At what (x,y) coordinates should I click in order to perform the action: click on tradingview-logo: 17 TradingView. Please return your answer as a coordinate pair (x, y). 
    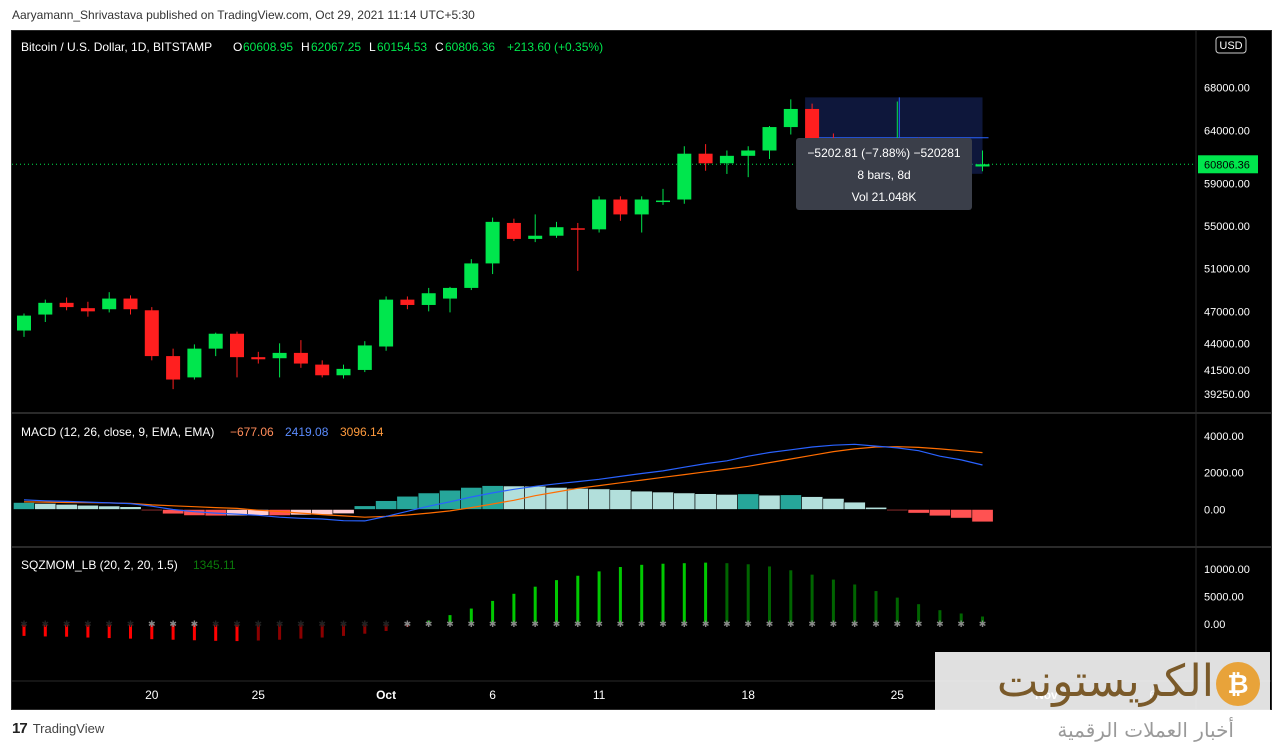
    Looking at the image, I should click on (58, 728).